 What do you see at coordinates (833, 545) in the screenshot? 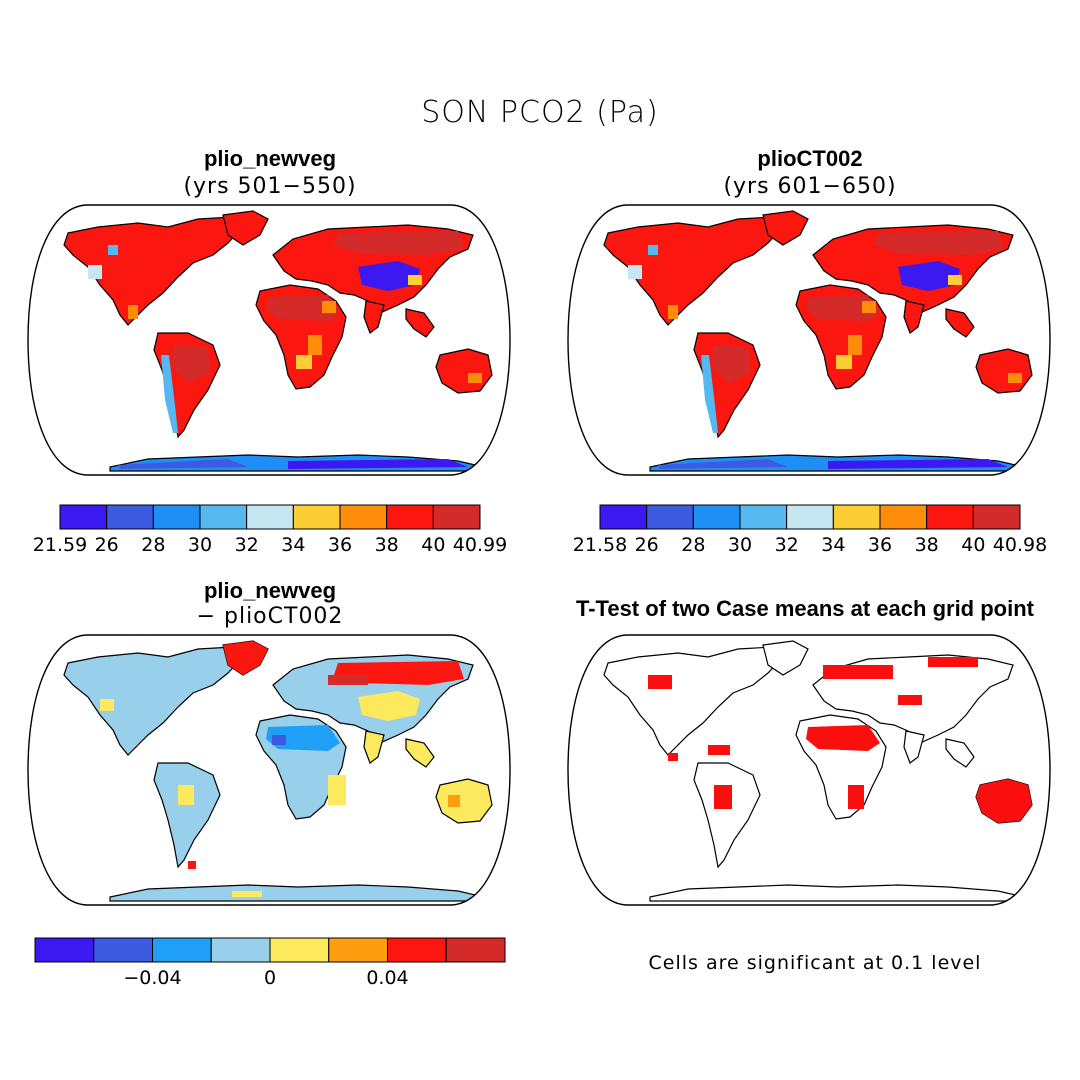
I see `colorbar-tick-label: 34` at bounding box center [833, 545].